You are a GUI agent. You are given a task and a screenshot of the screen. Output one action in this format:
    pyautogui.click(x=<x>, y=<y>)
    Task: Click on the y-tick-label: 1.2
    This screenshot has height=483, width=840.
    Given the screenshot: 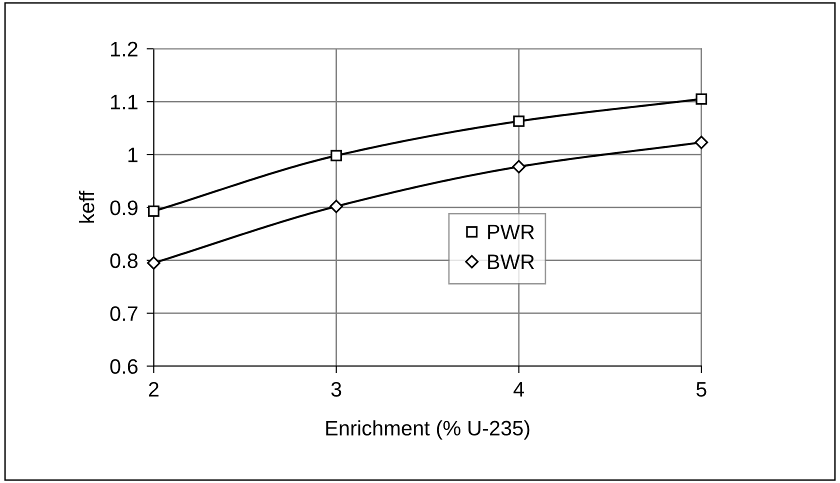 What is the action you would take?
    pyautogui.click(x=124, y=49)
    